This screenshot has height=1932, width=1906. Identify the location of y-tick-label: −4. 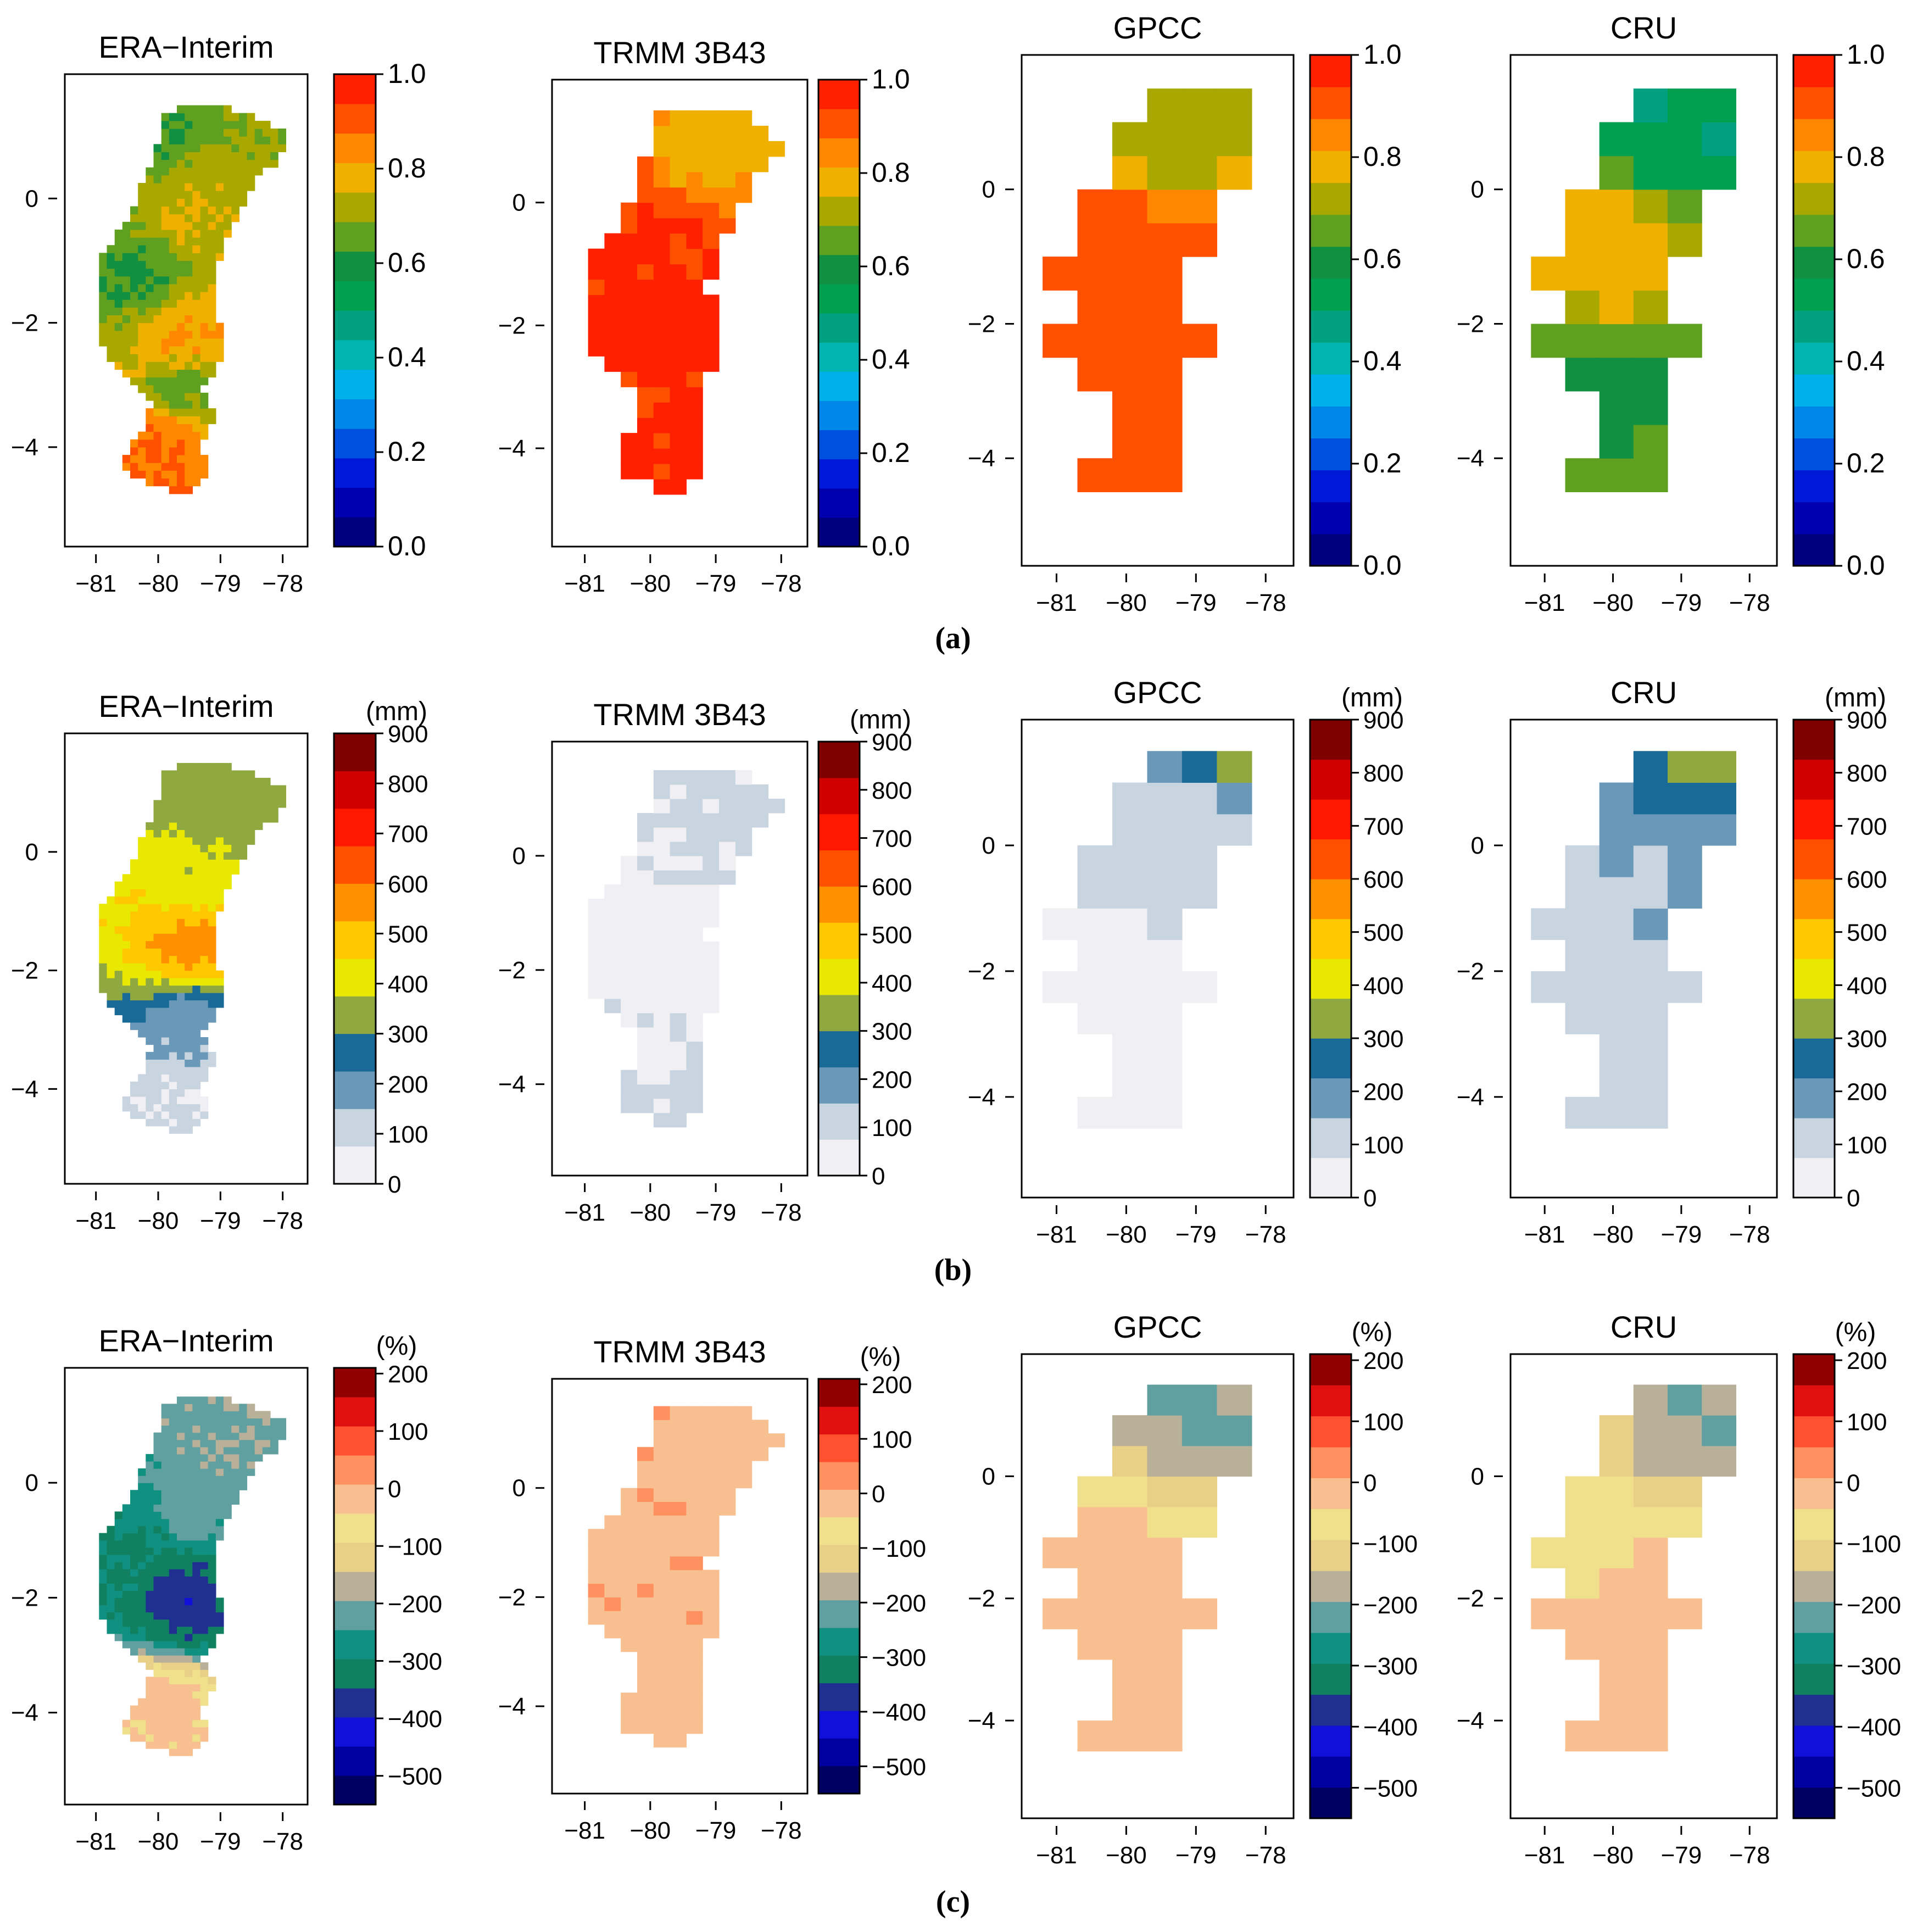
(1470, 458).